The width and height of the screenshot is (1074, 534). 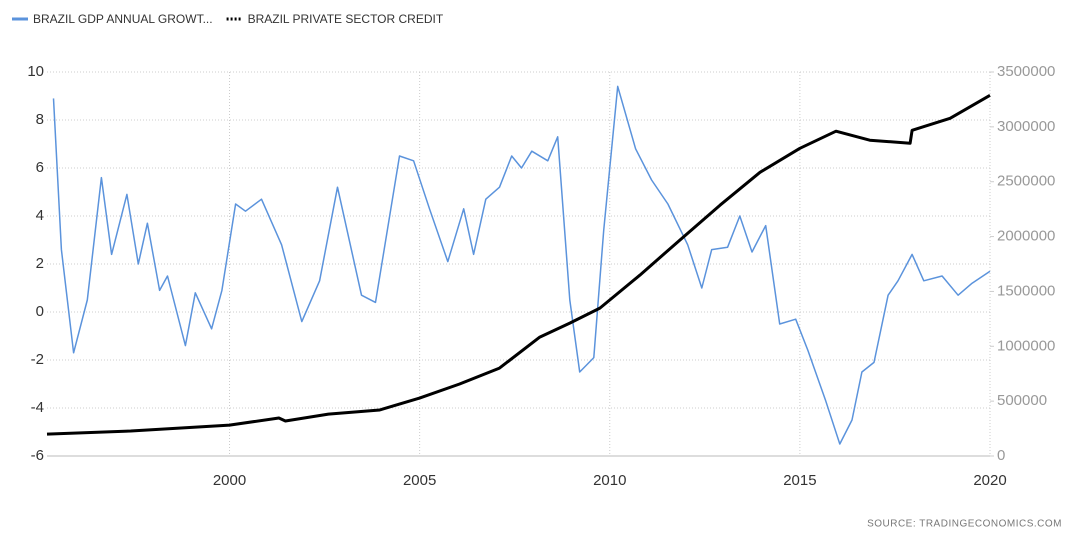 I want to click on y-tick-label: 8, so click(x=40, y=119).